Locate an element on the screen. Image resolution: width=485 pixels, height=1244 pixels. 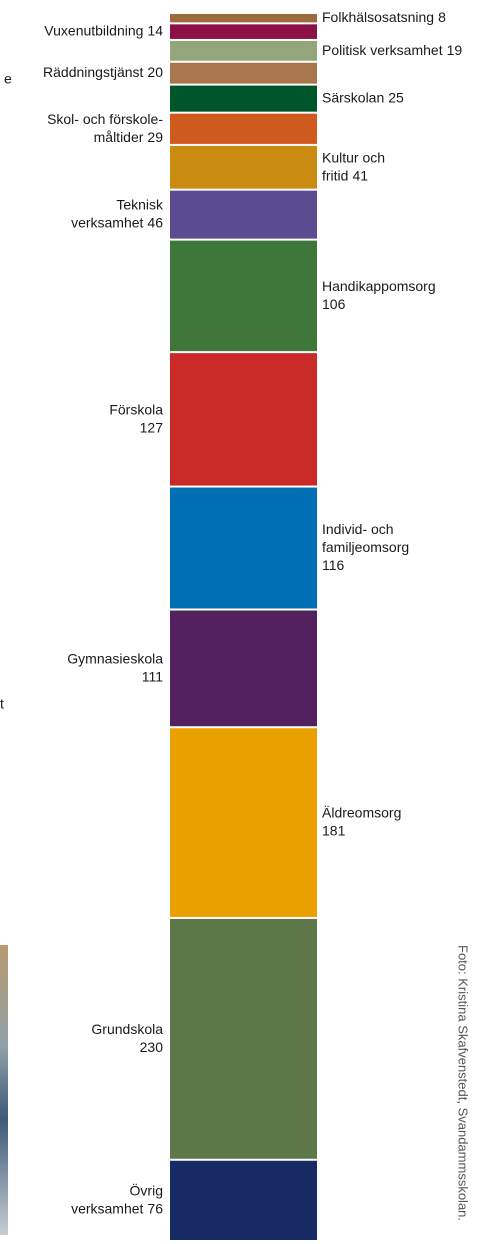
label-line: Särskolan is located at coordinates (353, 97).